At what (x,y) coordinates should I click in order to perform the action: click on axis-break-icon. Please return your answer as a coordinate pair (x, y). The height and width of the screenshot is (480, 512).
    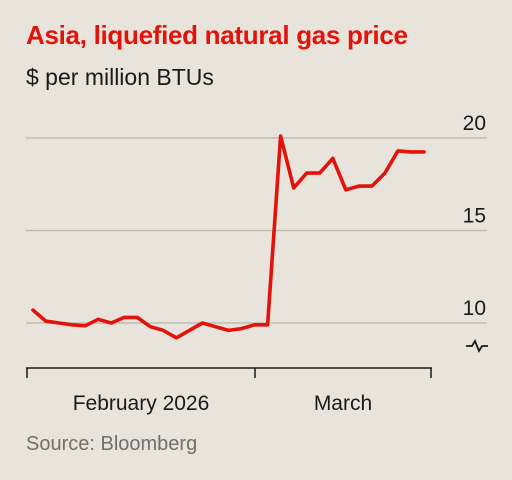
    Looking at the image, I should click on (477, 346).